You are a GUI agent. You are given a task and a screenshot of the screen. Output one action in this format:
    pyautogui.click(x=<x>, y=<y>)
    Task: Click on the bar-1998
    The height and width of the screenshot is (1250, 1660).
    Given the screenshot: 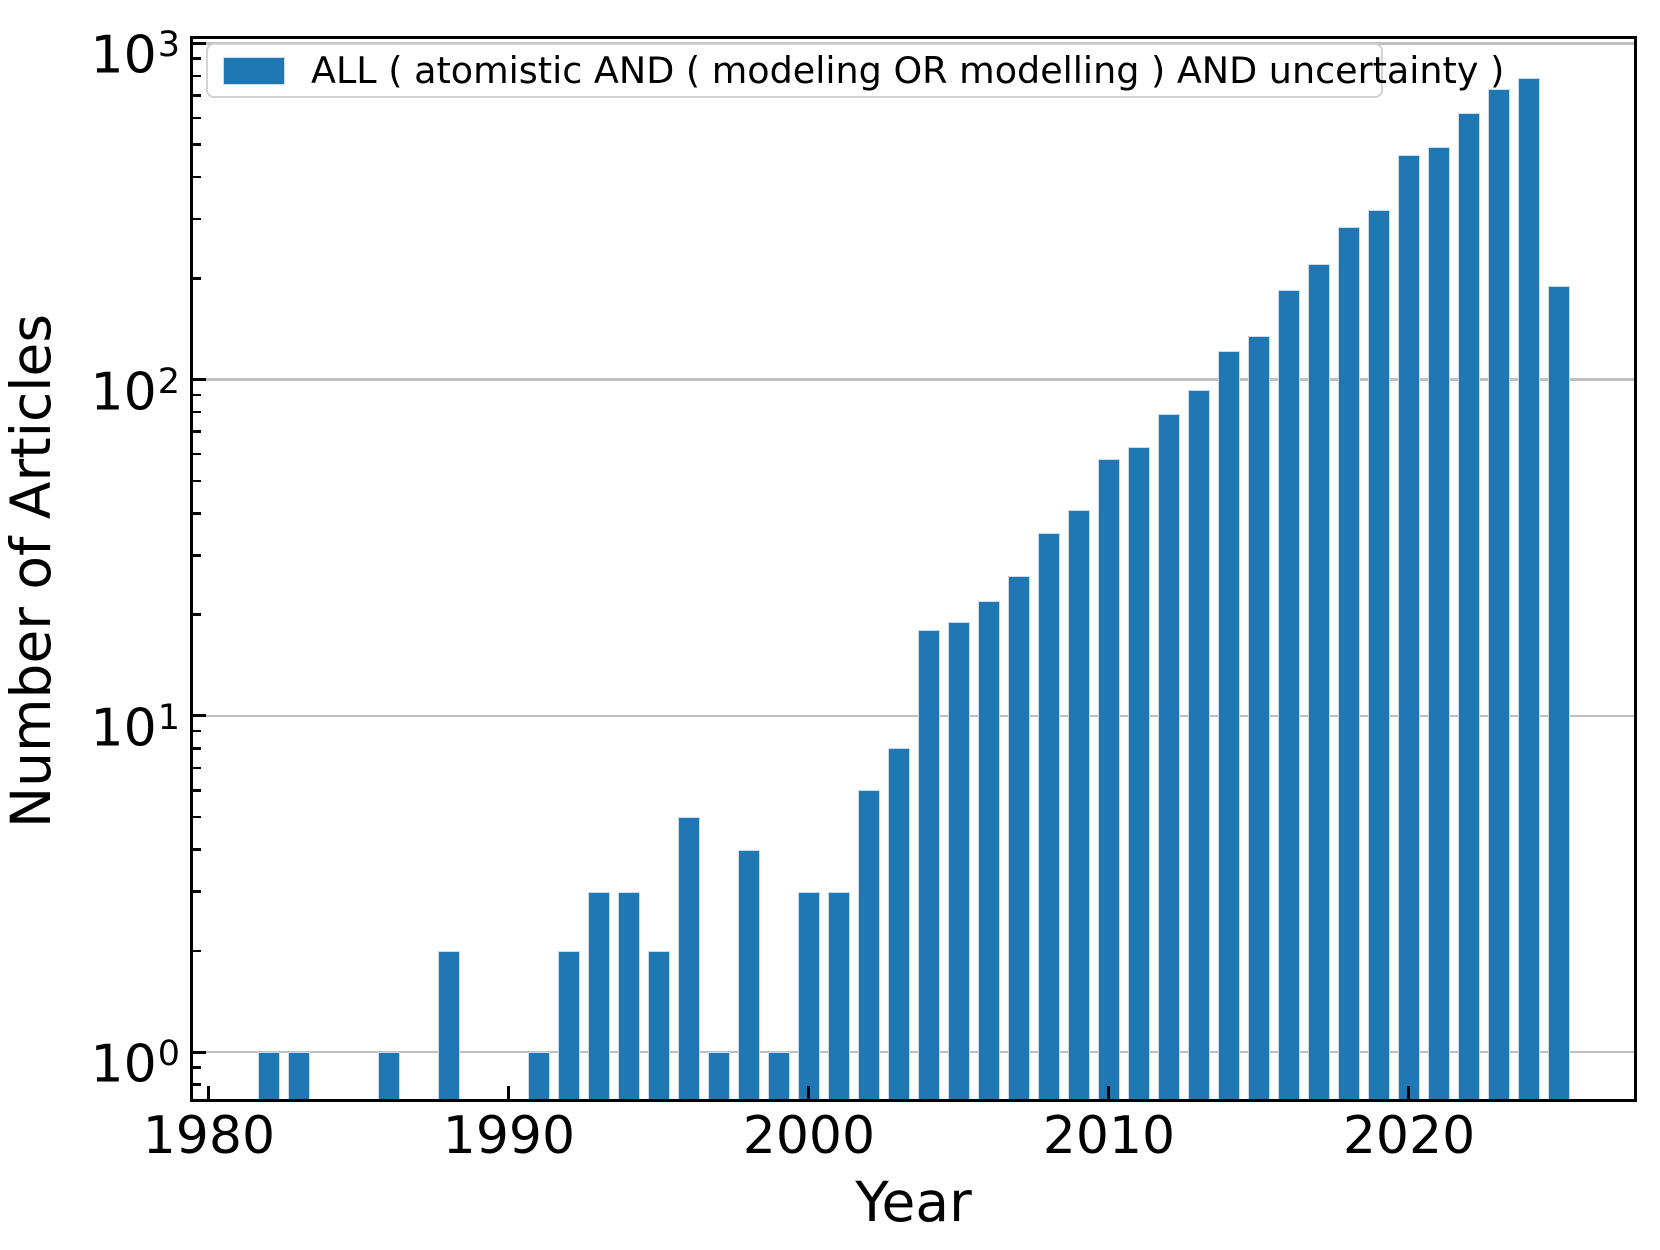 What is the action you would take?
    pyautogui.click(x=749, y=974)
    